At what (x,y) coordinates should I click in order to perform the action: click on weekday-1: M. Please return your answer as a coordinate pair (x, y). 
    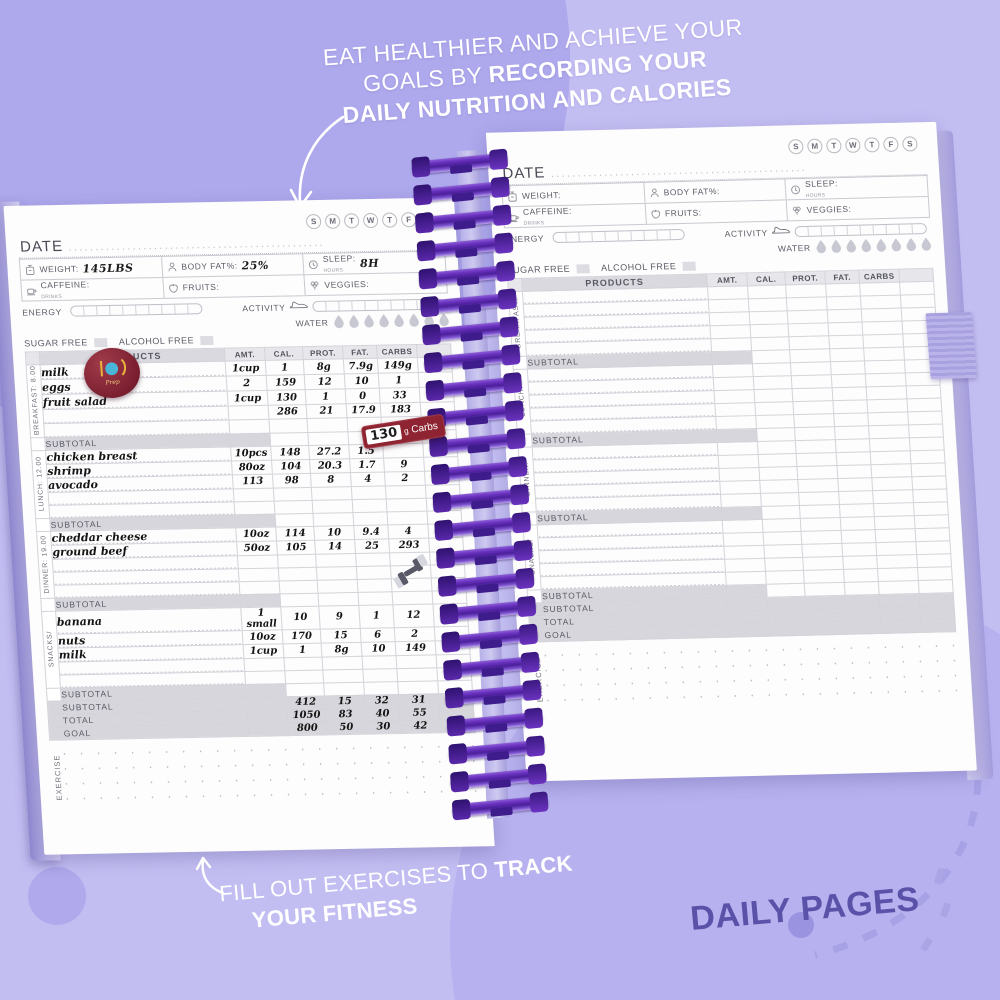
    Looking at the image, I should click on (814, 146).